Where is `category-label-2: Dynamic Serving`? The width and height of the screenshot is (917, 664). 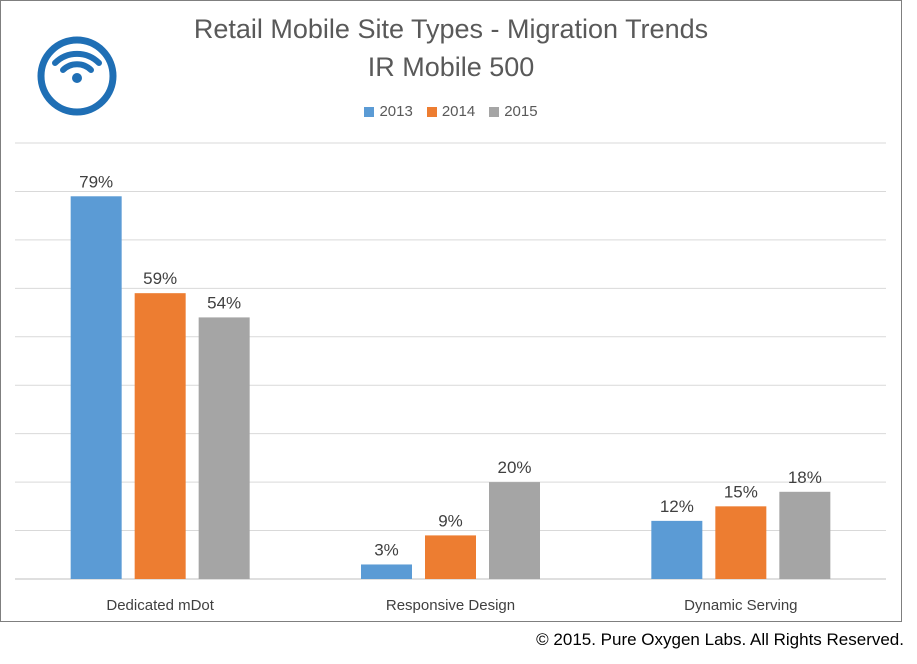 category-label-2: Dynamic Serving is located at coordinates (740, 605).